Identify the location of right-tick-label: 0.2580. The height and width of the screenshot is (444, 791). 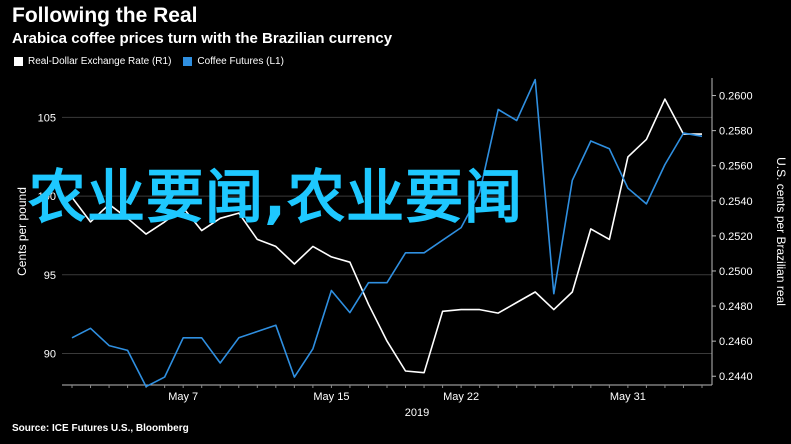
(736, 132).